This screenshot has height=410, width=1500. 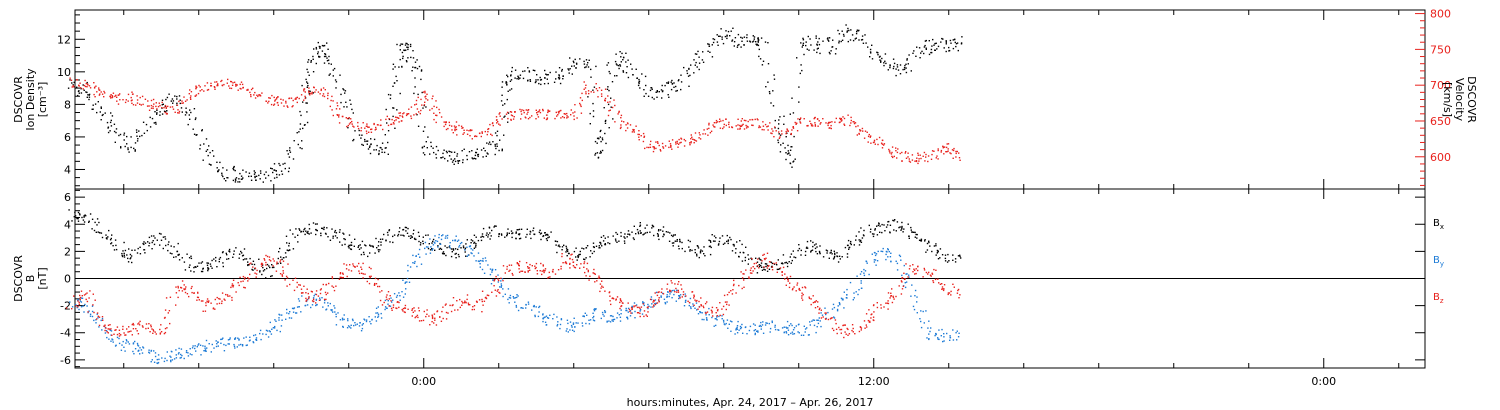 I want to click on field-tick-label: 2, so click(x=67, y=251).